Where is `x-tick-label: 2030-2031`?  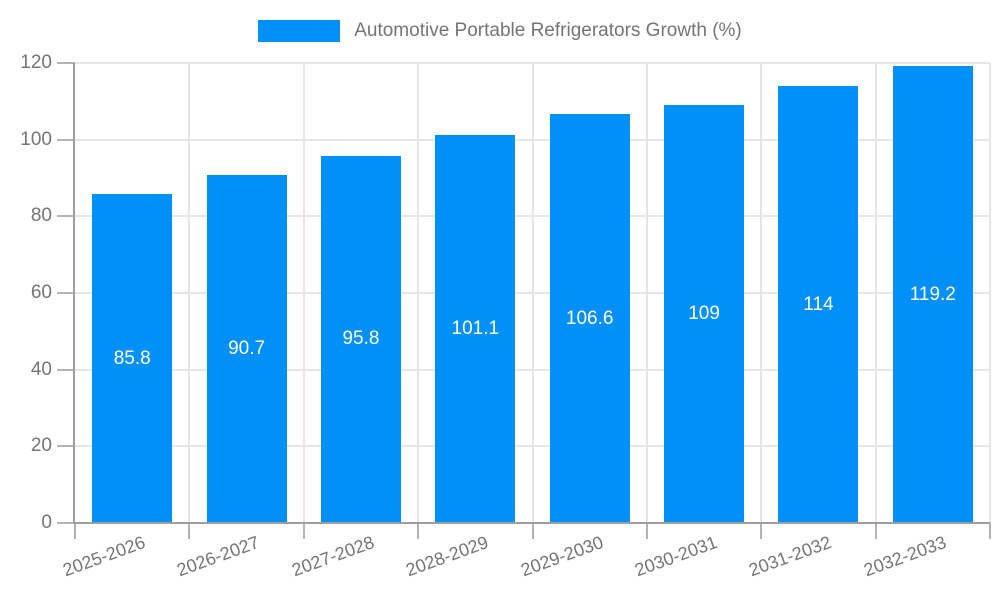 x-tick-label: 2030-2031 is located at coordinates (676, 556).